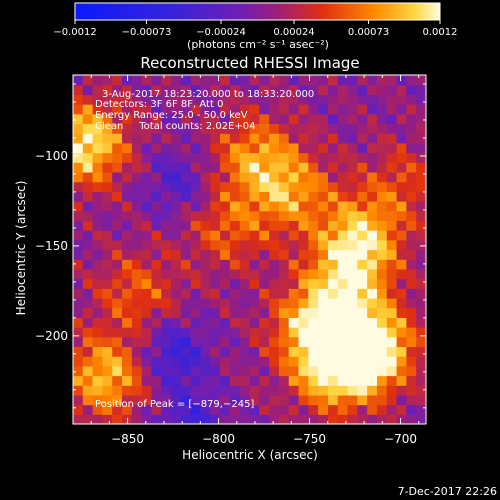 The height and width of the screenshot is (500, 500). What do you see at coordinates (250, 455) in the screenshot?
I see `x-axis-label: Heliocentric X (arcsec)` at bounding box center [250, 455].